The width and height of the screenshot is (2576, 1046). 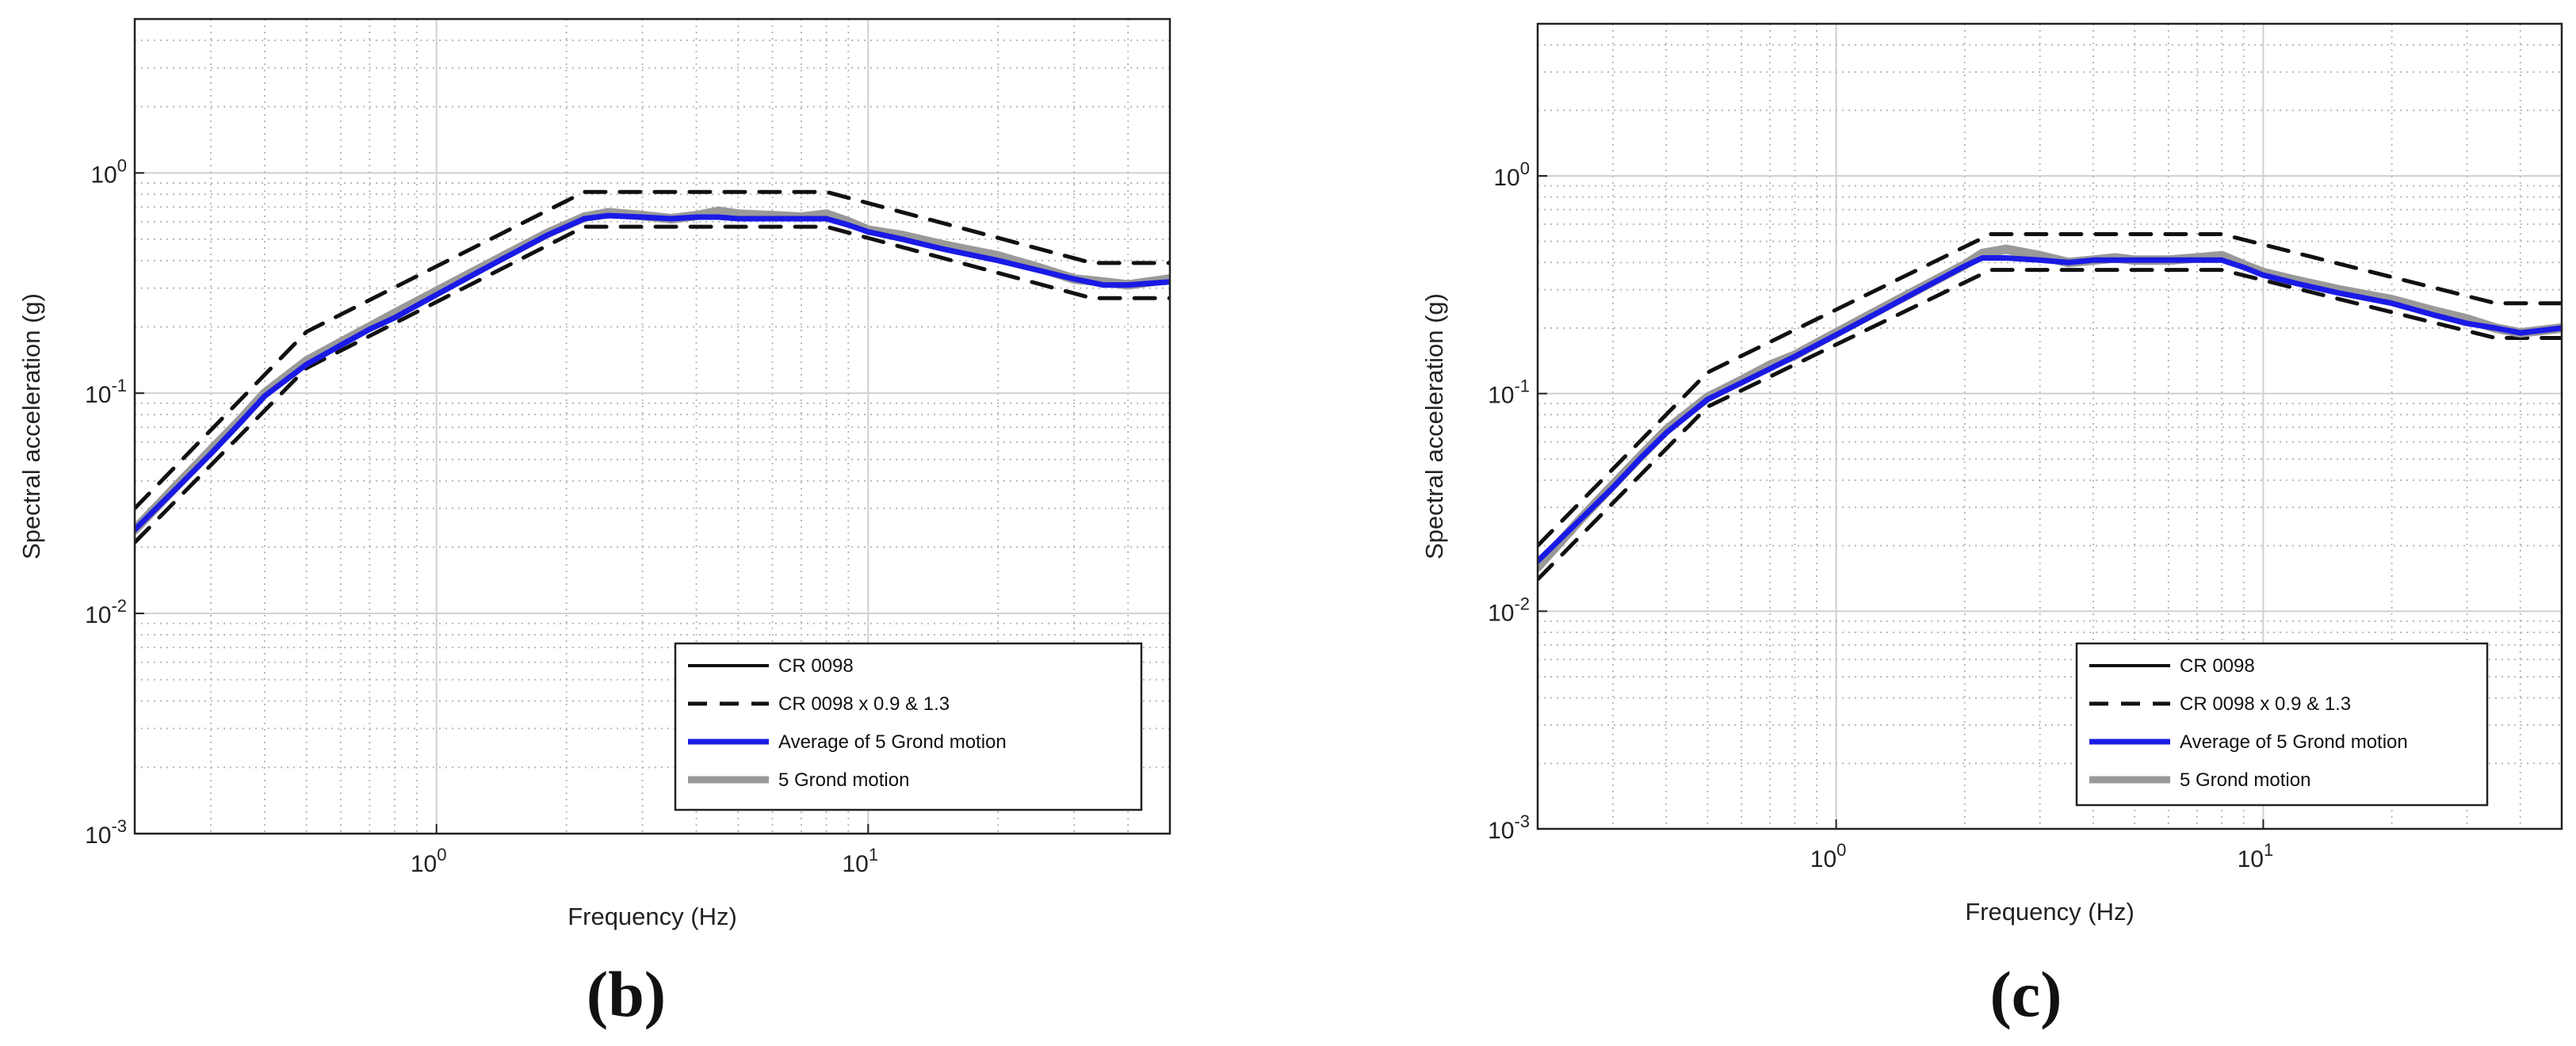 I want to click on panel-label: (c), so click(x=2025, y=994).